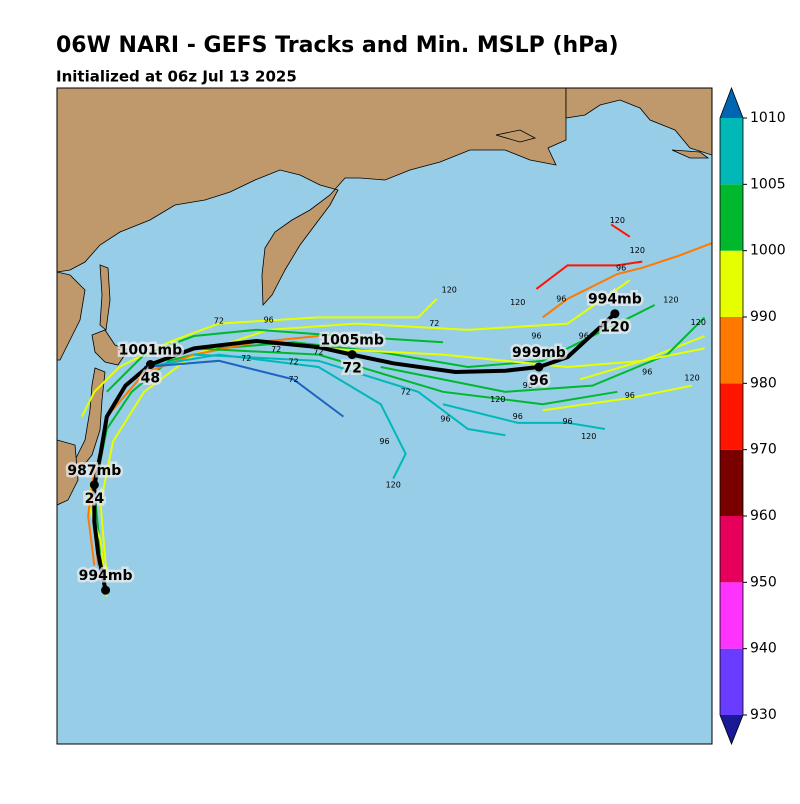  What do you see at coordinates (539, 353) in the screenshot?
I see `mslp-label: 999mb` at bounding box center [539, 353].